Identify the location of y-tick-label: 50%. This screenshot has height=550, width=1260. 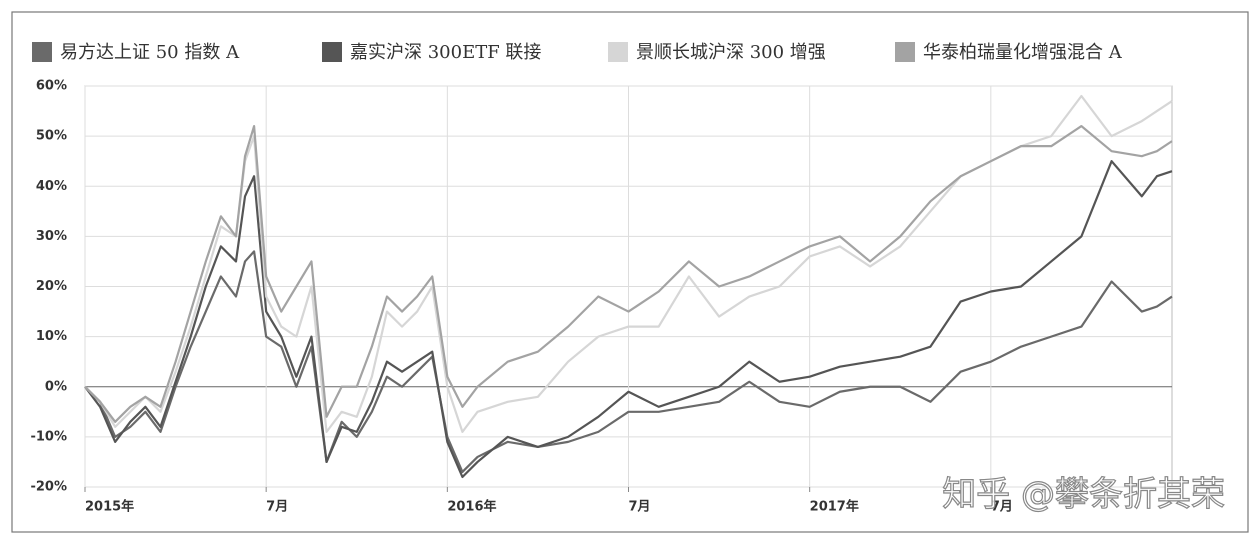
(51, 136).